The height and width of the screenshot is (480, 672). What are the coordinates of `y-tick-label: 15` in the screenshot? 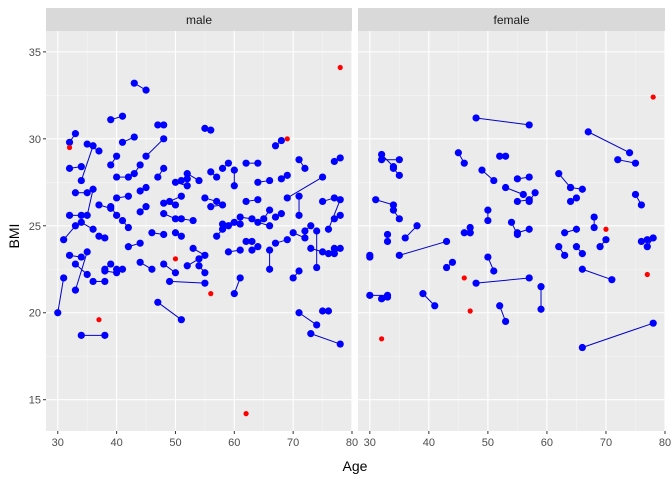 It's located at (35, 401).